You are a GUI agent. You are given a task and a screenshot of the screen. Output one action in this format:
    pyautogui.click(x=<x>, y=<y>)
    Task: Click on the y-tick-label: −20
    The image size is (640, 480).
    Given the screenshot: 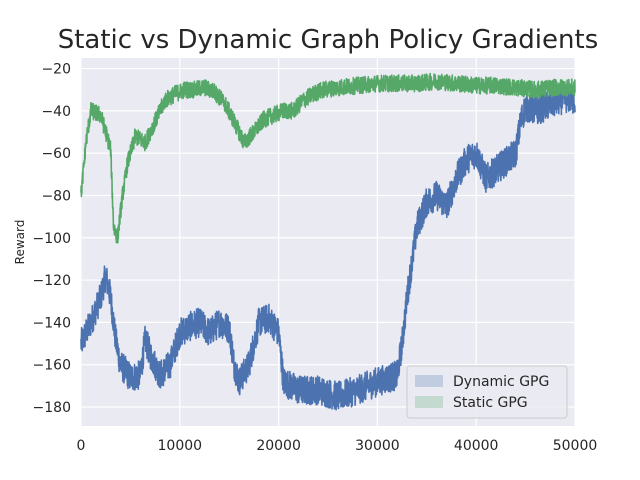 What is the action you would take?
    pyautogui.click(x=56, y=70)
    